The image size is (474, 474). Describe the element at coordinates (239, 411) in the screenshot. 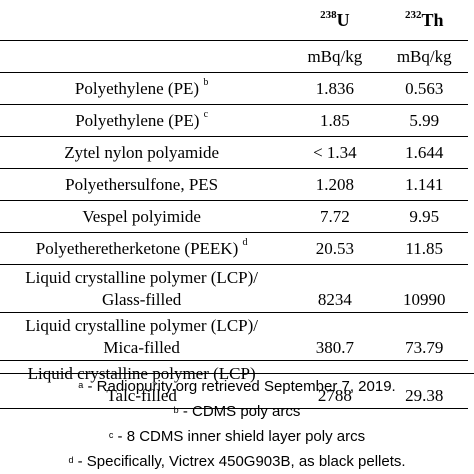

I see `footnote-text: - CDMS poly arcs` at that location.